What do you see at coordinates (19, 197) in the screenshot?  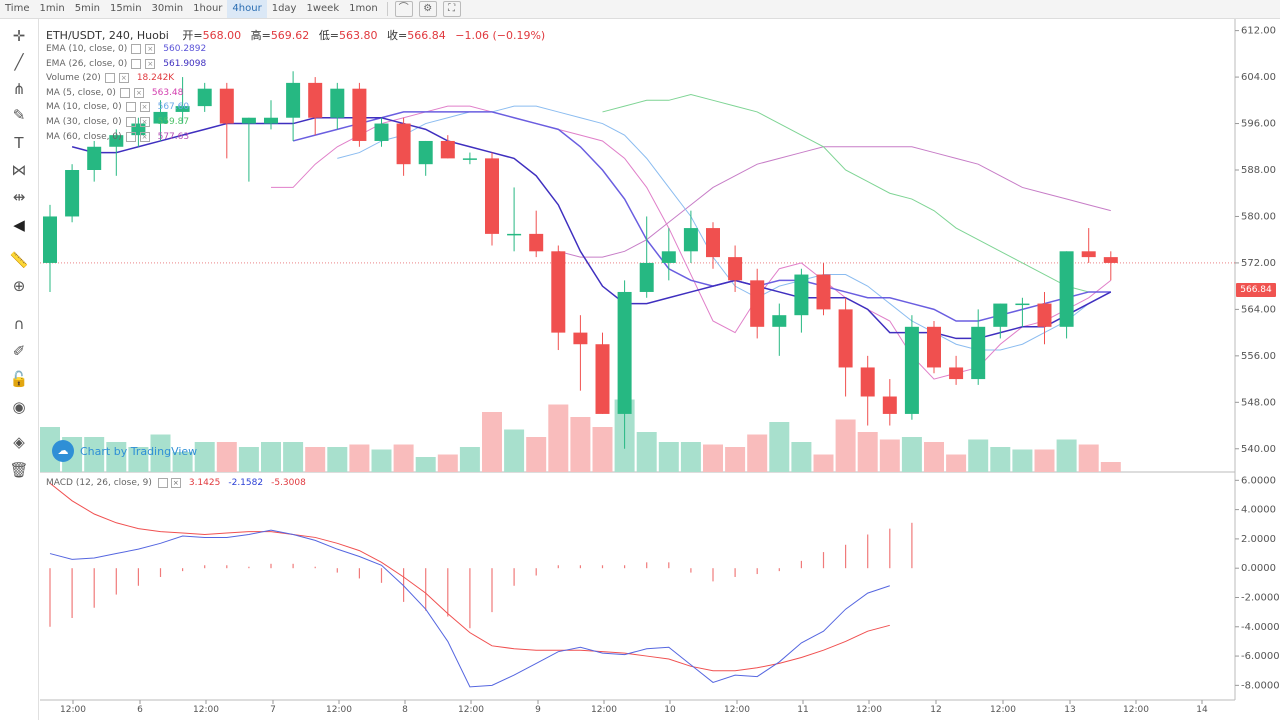 I see `prediction-icon: ⇹` at bounding box center [19, 197].